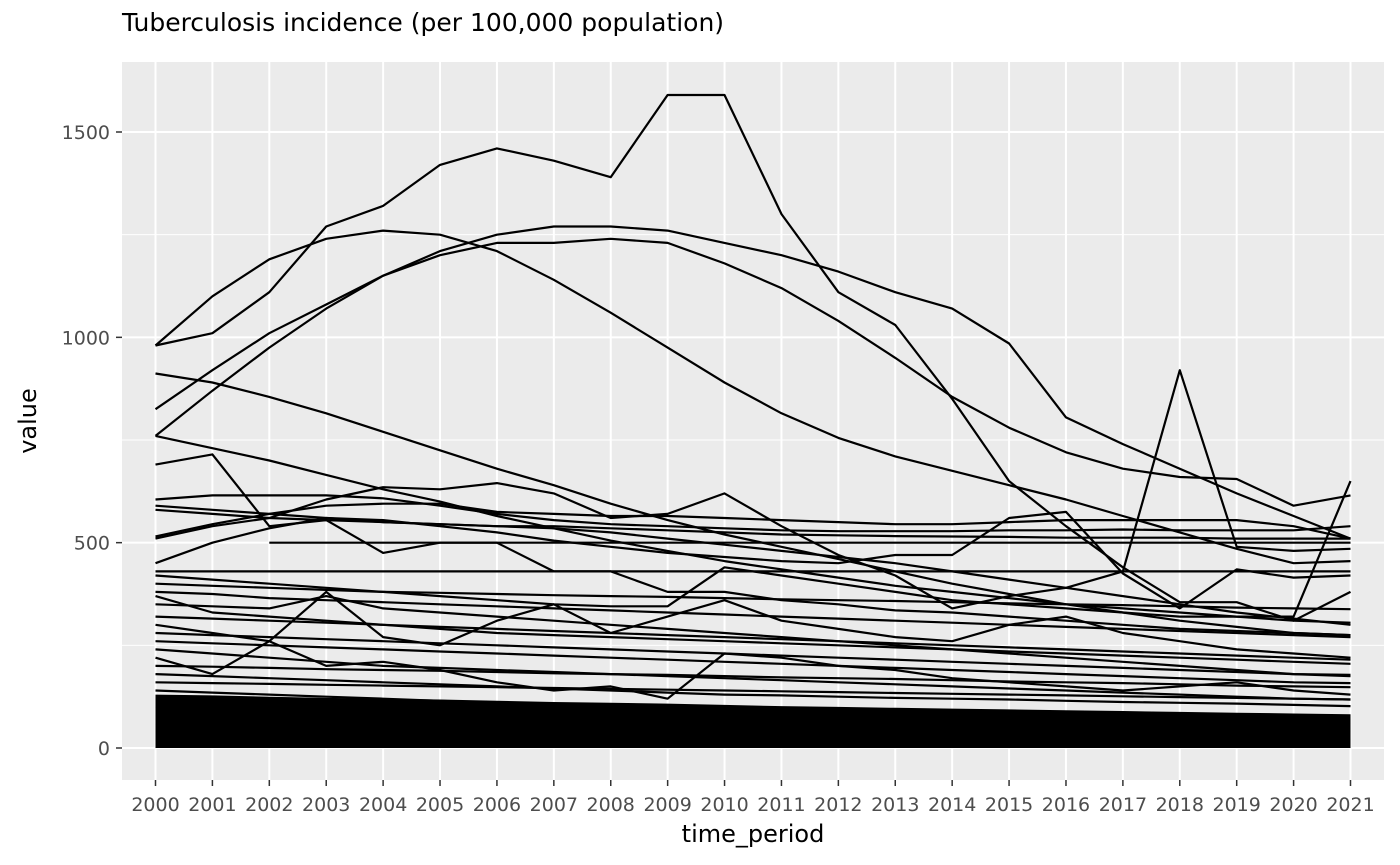  I want to click on x-tick-label: 2019, so click(1237, 805).